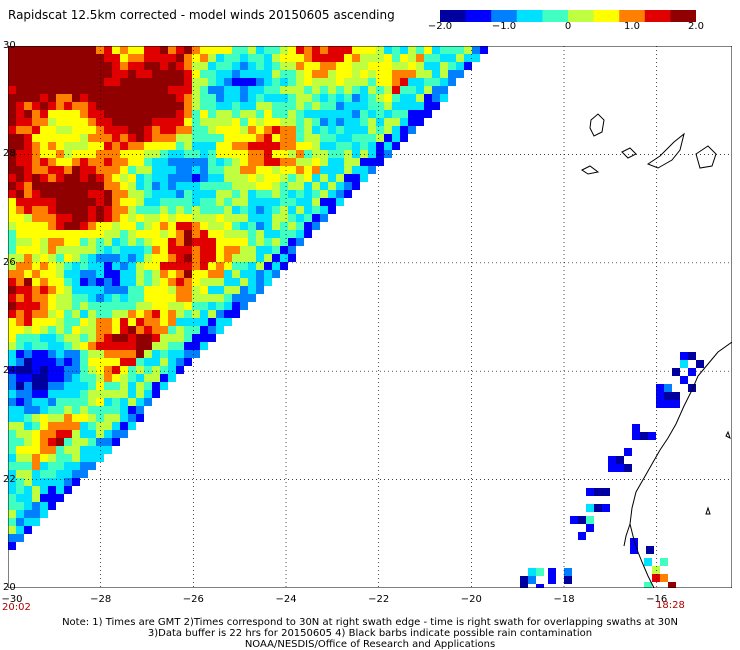 The width and height of the screenshot is (740, 650). What do you see at coordinates (471, 599) in the screenshot?
I see `longitude-label: −20` at bounding box center [471, 599].